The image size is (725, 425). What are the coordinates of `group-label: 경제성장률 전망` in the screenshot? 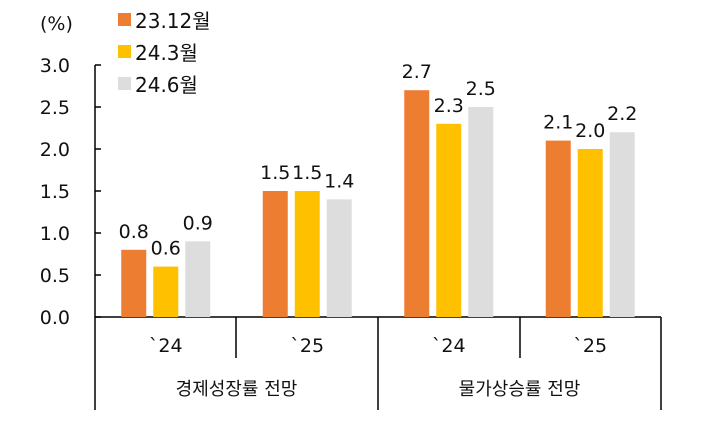 It's located at (237, 389).